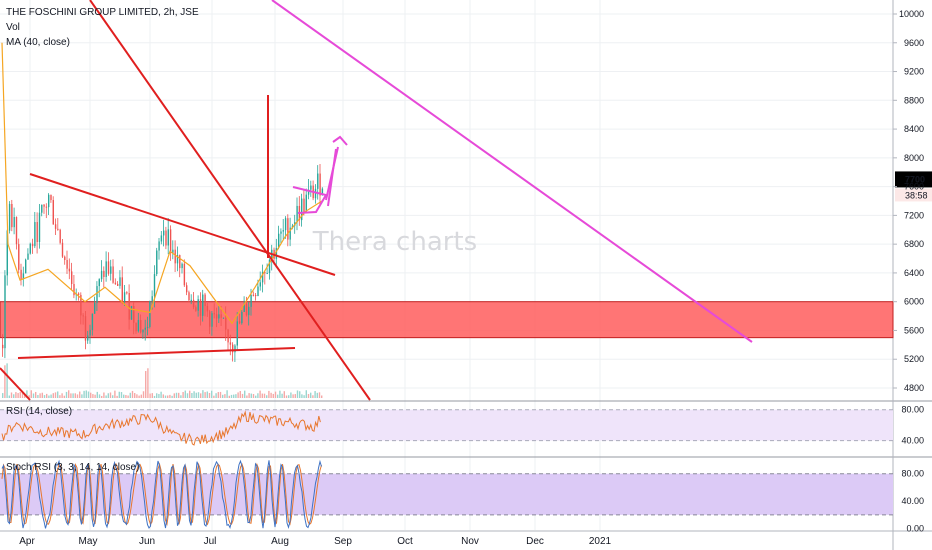 This screenshot has width=932, height=550. I want to click on rsi-legend: RSI (14, close), so click(39, 411).